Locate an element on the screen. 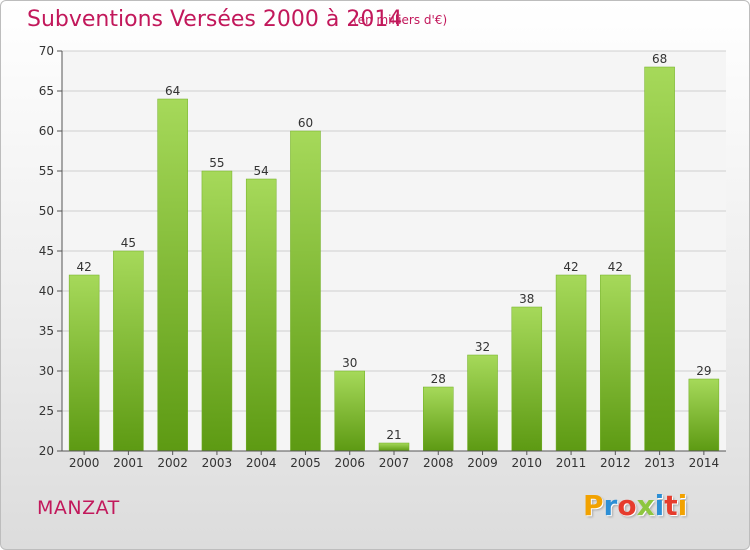 The image size is (750, 550). x-tick-label: 2014 is located at coordinates (704, 463).